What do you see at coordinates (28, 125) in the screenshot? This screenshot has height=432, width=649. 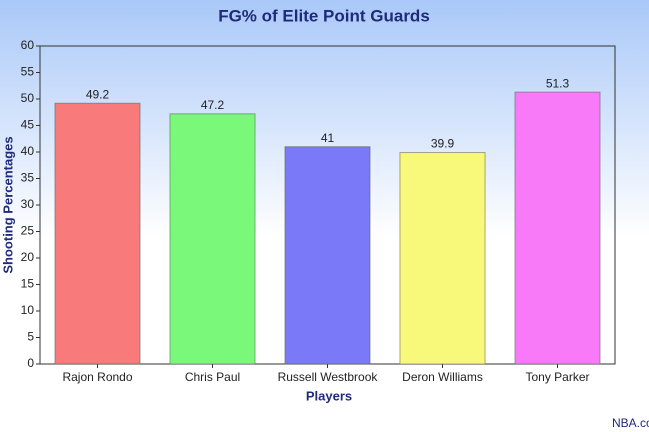 I see `y-tick-label: 45` at bounding box center [28, 125].